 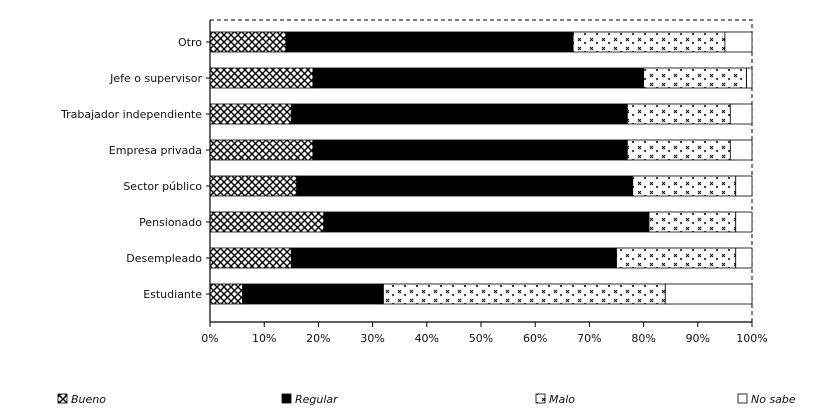 What do you see at coordinates (698, 338) in the screenshot?
I see `x-tick-label: 90%` at bounding box center [698, 338].